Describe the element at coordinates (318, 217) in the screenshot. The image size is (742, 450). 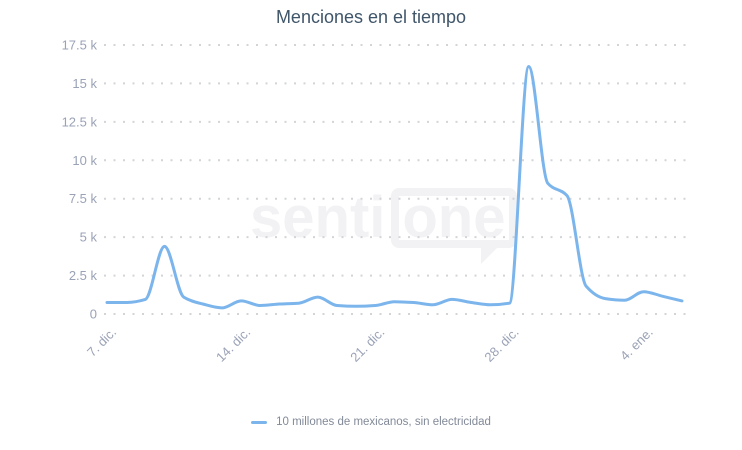
I see `watermark-senti-text: senti` at that location.